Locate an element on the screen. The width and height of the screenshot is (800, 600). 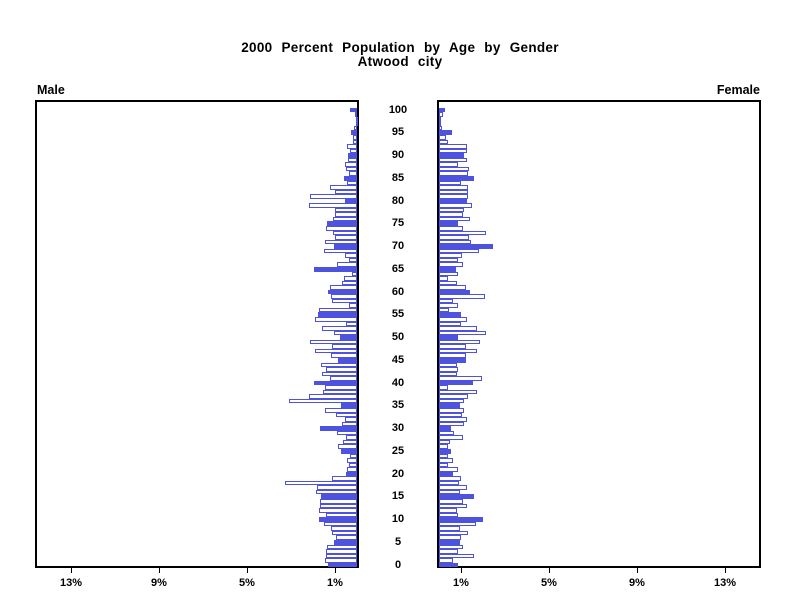
male-xtick-label-13: 13% is located at coordinates (71, 583).